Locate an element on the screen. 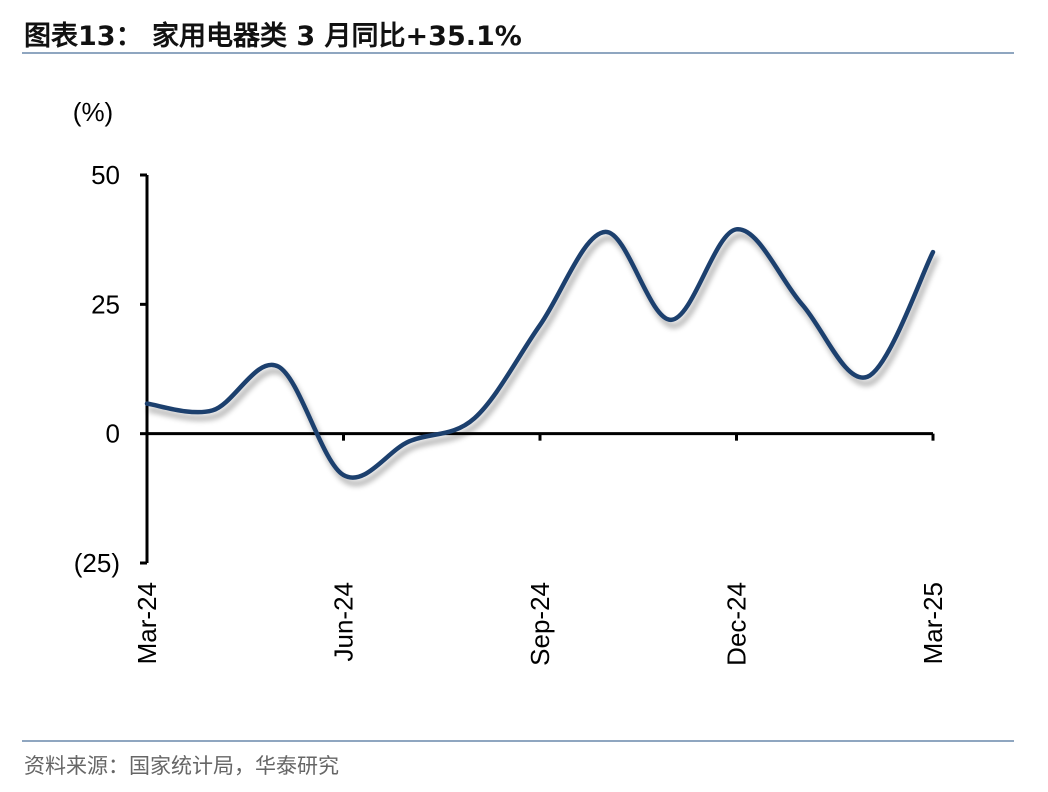 The width and height of the screenshot is (1048, 792). x-tick-label: Sep-24 is located at coordinates (540, 624).